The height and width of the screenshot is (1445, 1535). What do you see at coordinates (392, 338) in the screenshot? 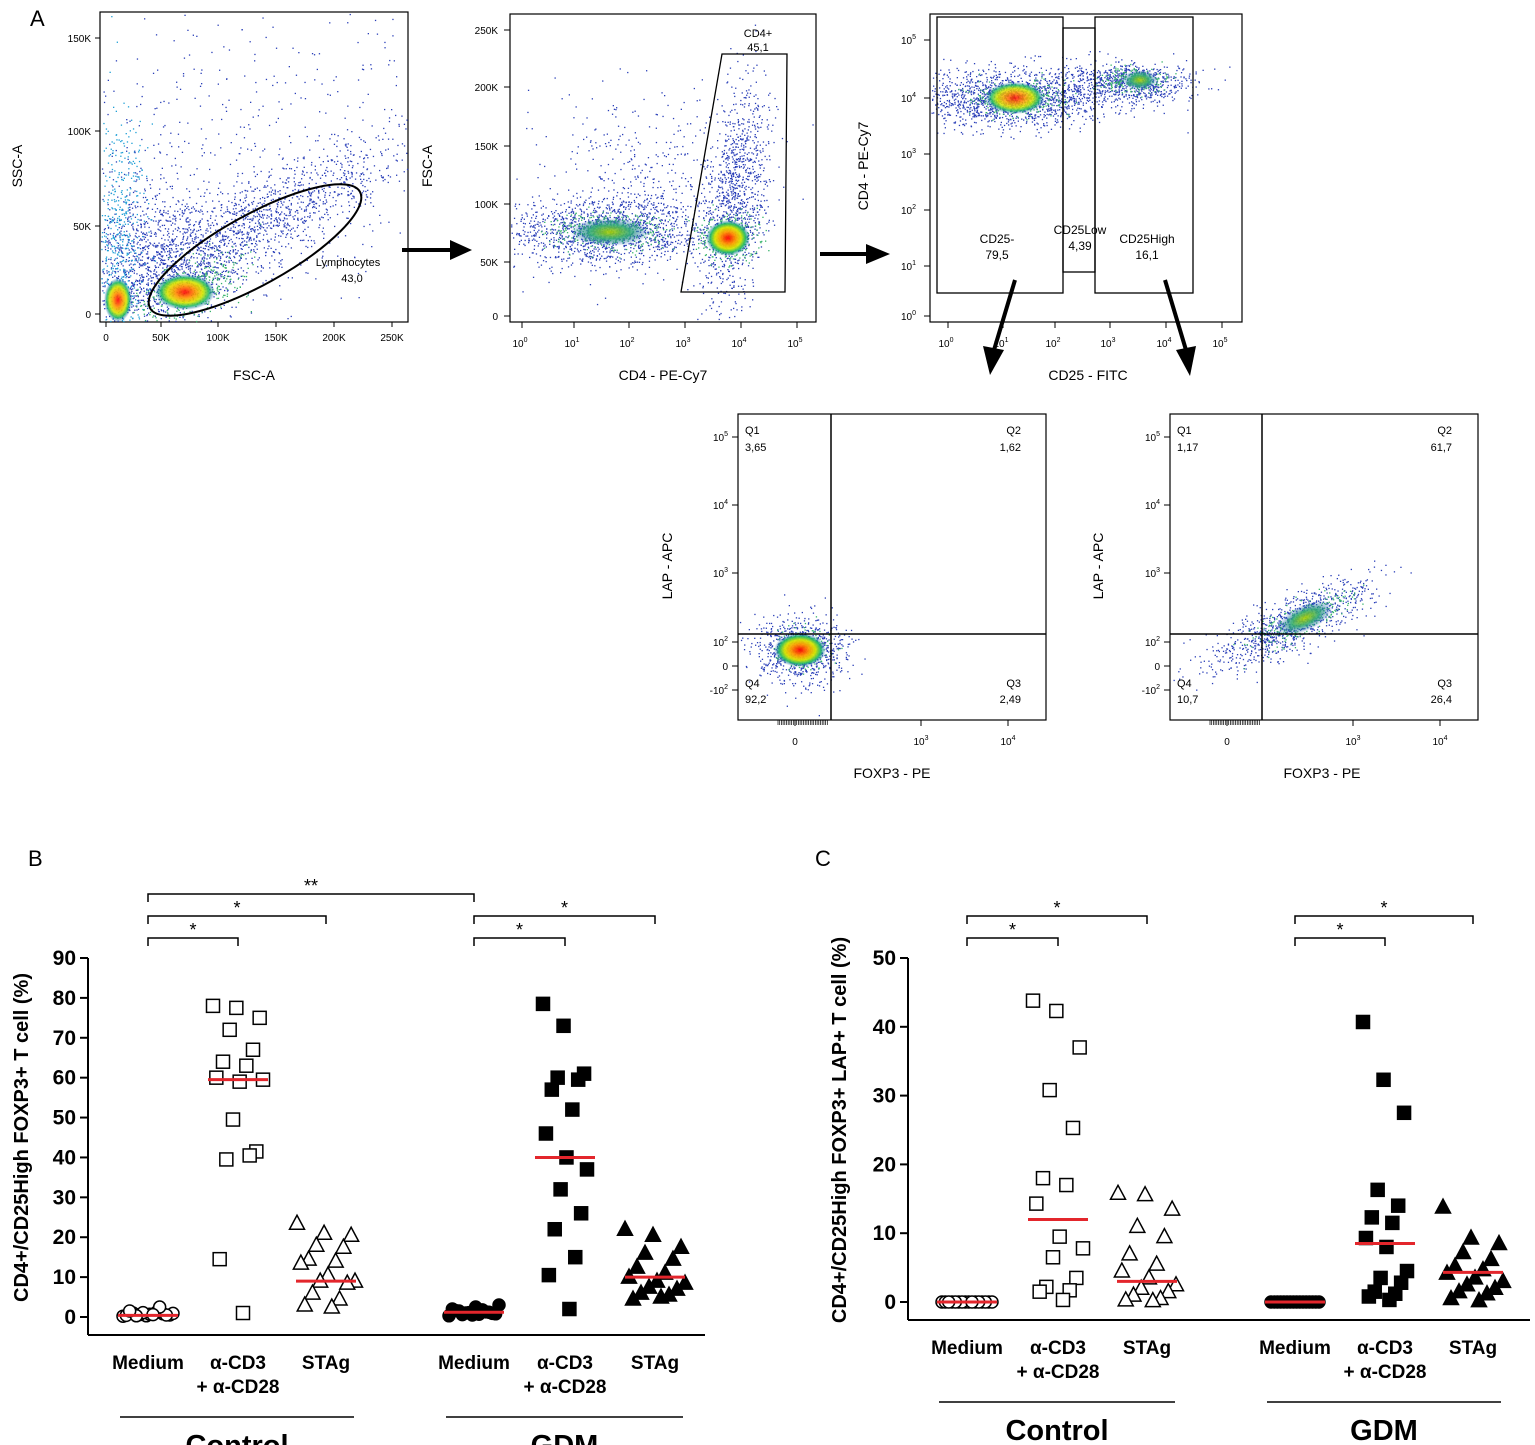
I see `x-tick-label: 250K` at bounding box center [392, 338].